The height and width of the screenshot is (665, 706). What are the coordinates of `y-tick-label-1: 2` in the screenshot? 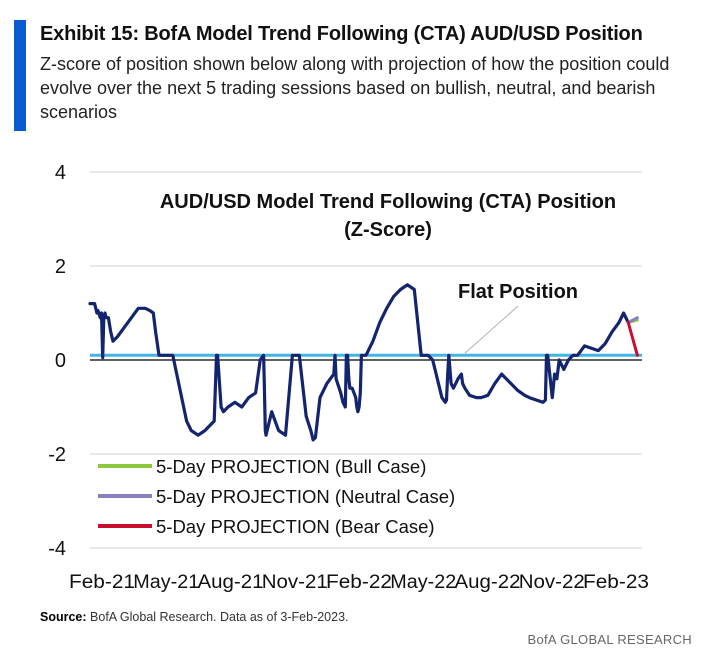 It's located at (60, 267).